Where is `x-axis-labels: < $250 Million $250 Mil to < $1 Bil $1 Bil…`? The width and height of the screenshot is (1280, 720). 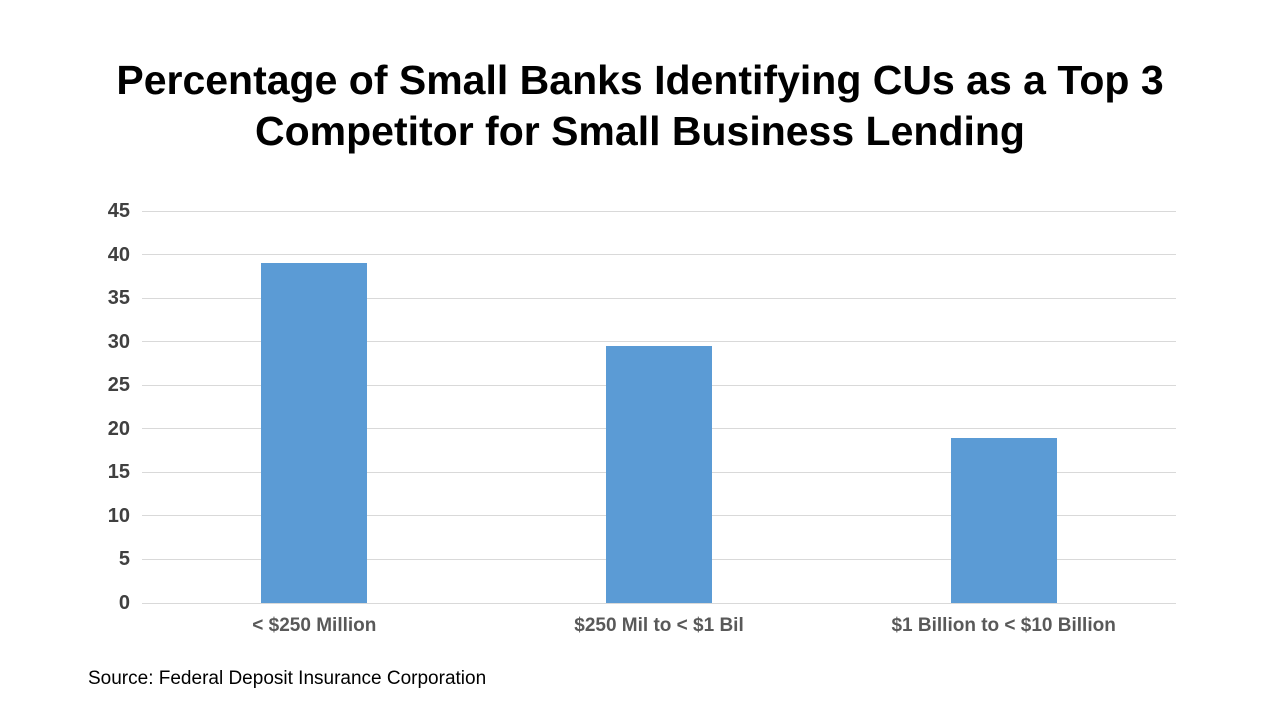 x-axis-labels: < $250 Million $250 Mil to < $1 Bil $1 Bil… is located at coordinates (659, 630).